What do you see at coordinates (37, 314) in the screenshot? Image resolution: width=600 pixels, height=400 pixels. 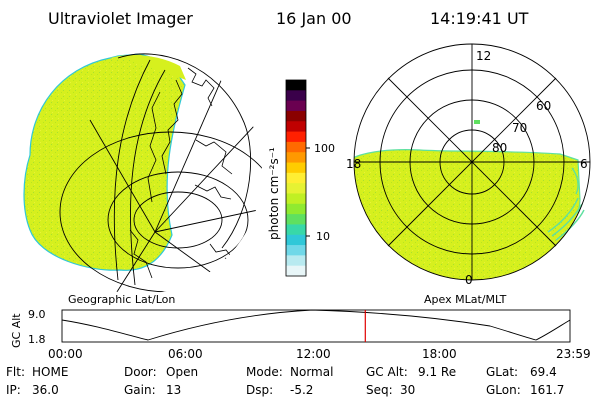 I see `altitude-ytick-max: 9.0` at bounding box center [37, 314].